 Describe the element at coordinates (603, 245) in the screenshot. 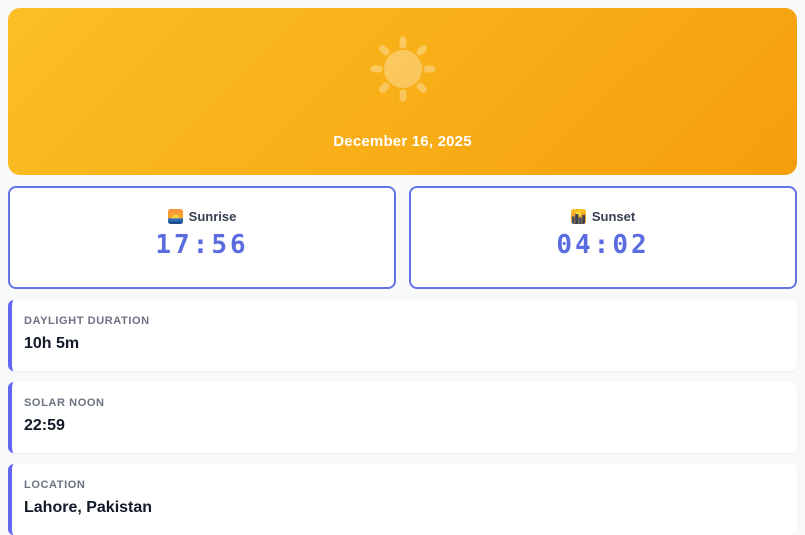

I see `sunset-time: 04:02` at that location.